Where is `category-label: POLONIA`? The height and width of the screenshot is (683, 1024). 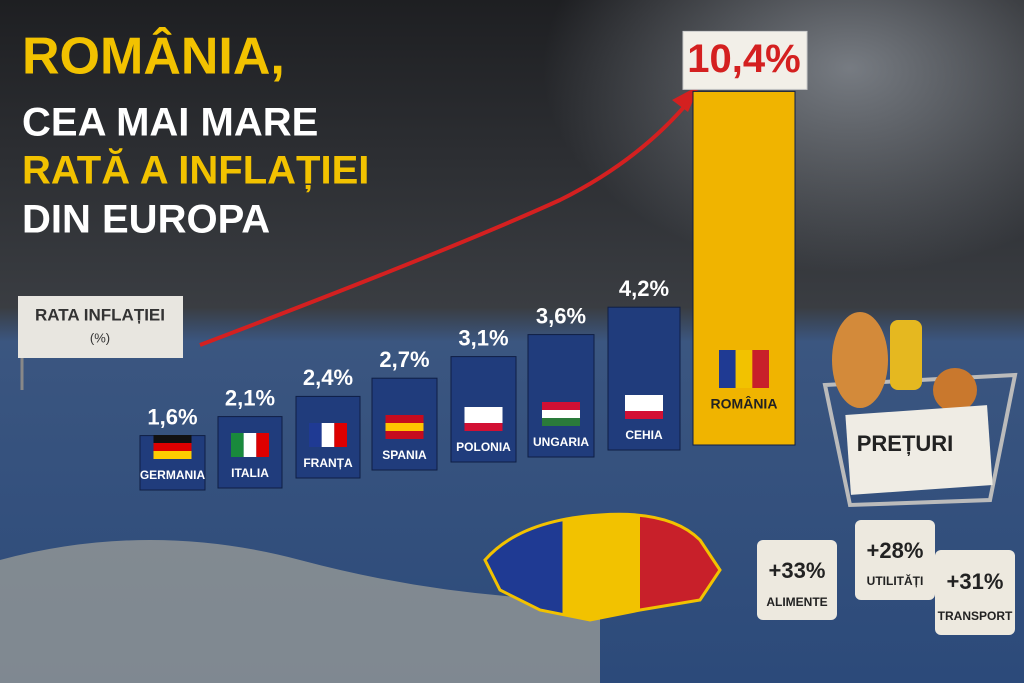 category-label: POLONIA is located at coordinates (483, 447).